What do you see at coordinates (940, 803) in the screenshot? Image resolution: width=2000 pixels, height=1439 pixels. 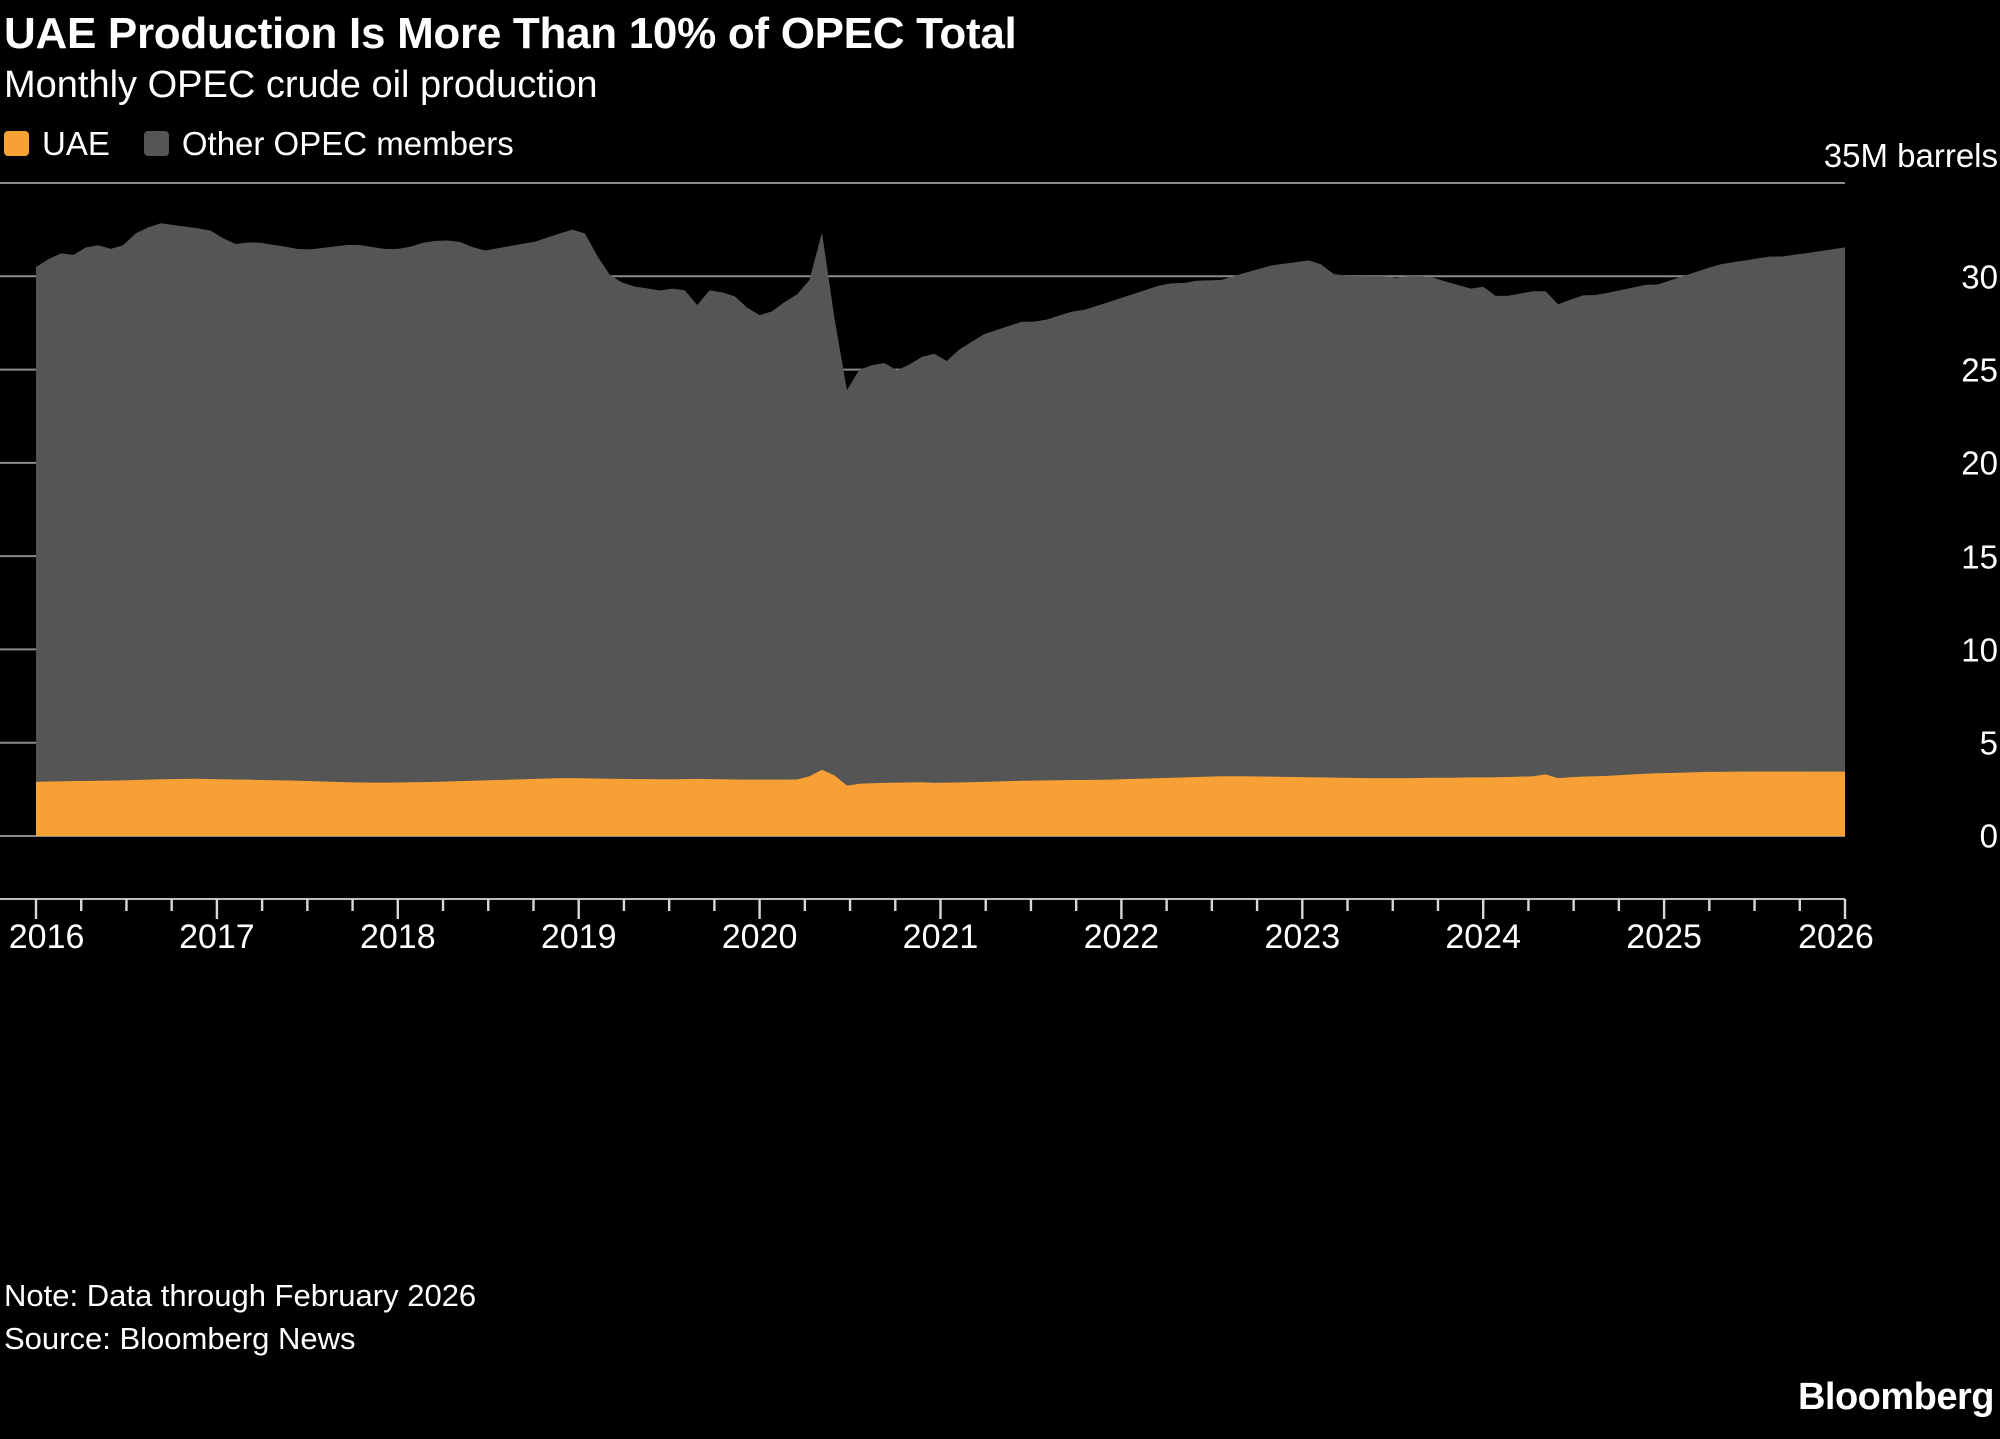 I see `area-series-uae` at bounding box center [940, 803].